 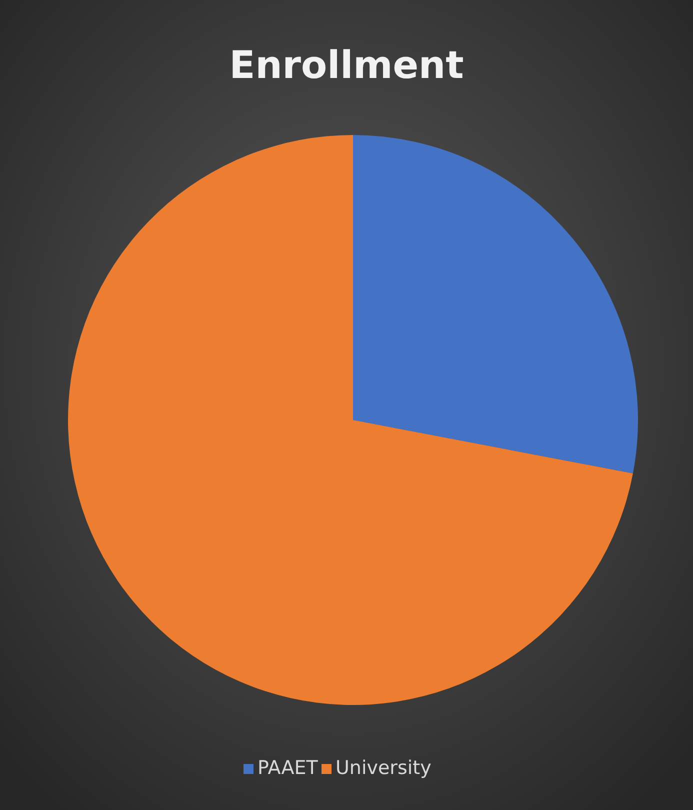 I want to click on legend-label: University, so click(x=384, y=768).